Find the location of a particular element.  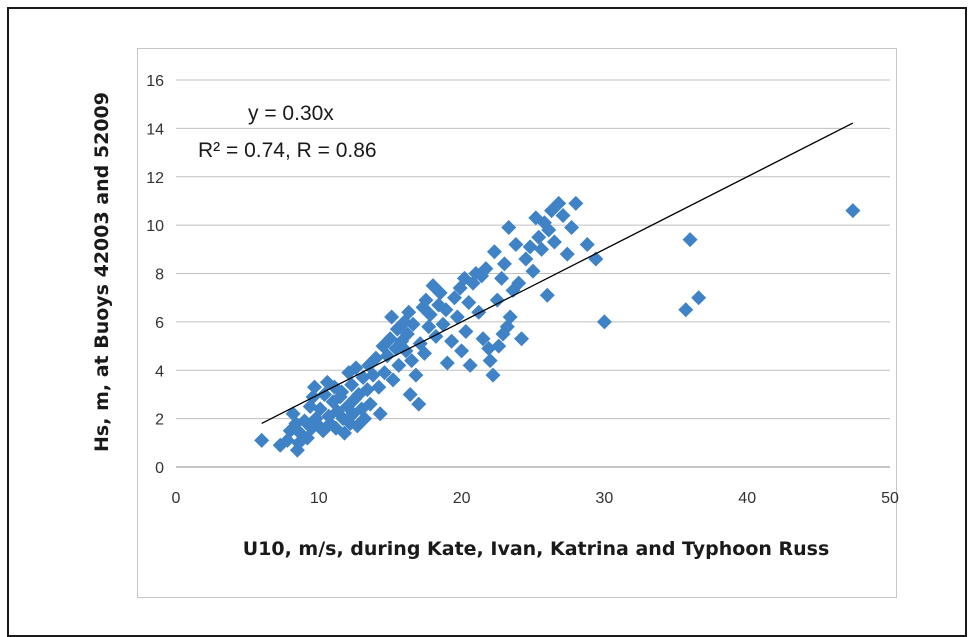

y-tick-label: 12 is located at coordinates (155, 178).